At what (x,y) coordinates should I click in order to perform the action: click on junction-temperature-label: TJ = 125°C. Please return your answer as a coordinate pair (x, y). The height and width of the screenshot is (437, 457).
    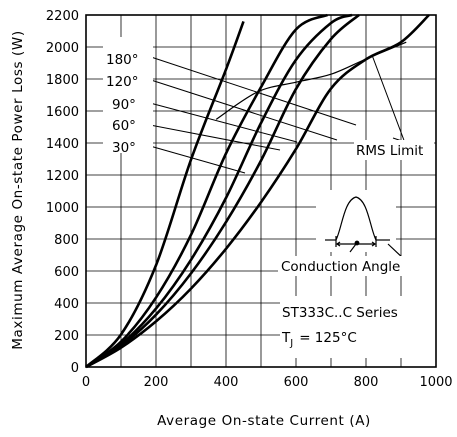
    Looking at the image, I should click on (319, 339).